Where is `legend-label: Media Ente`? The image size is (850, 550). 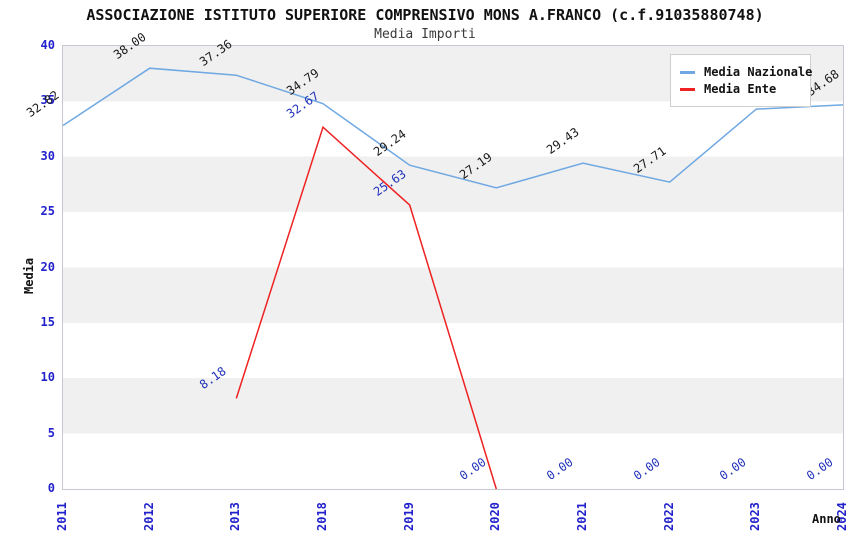
legend-label: Media Ente is located at coordinates (740, 89).